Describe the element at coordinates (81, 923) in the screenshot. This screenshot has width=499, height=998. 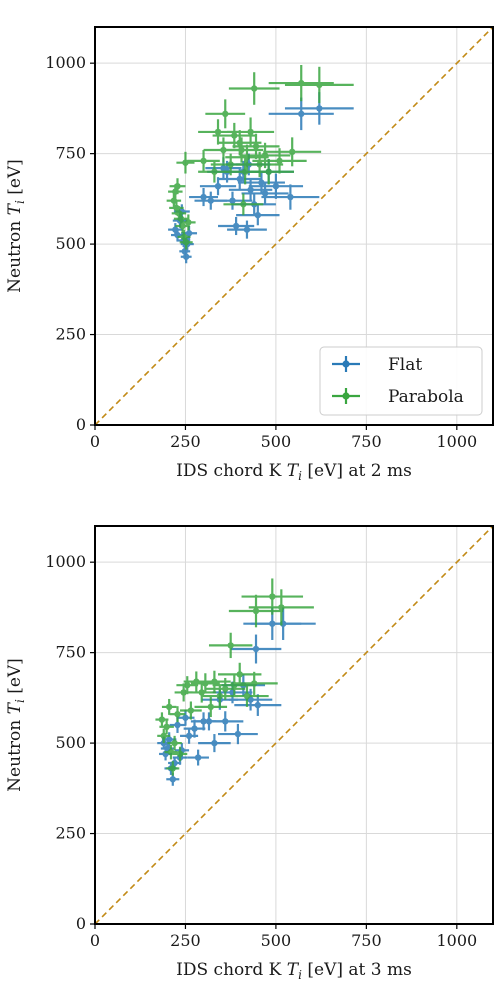
I see `y-tick-label: 0` at that location.